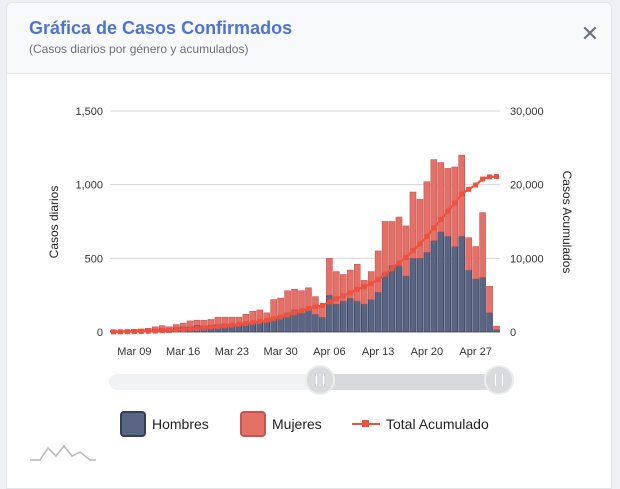  Describe the element at coordinates (527, 112) in the screenshot. I see `y2-tick-label: 30,000` at that location.